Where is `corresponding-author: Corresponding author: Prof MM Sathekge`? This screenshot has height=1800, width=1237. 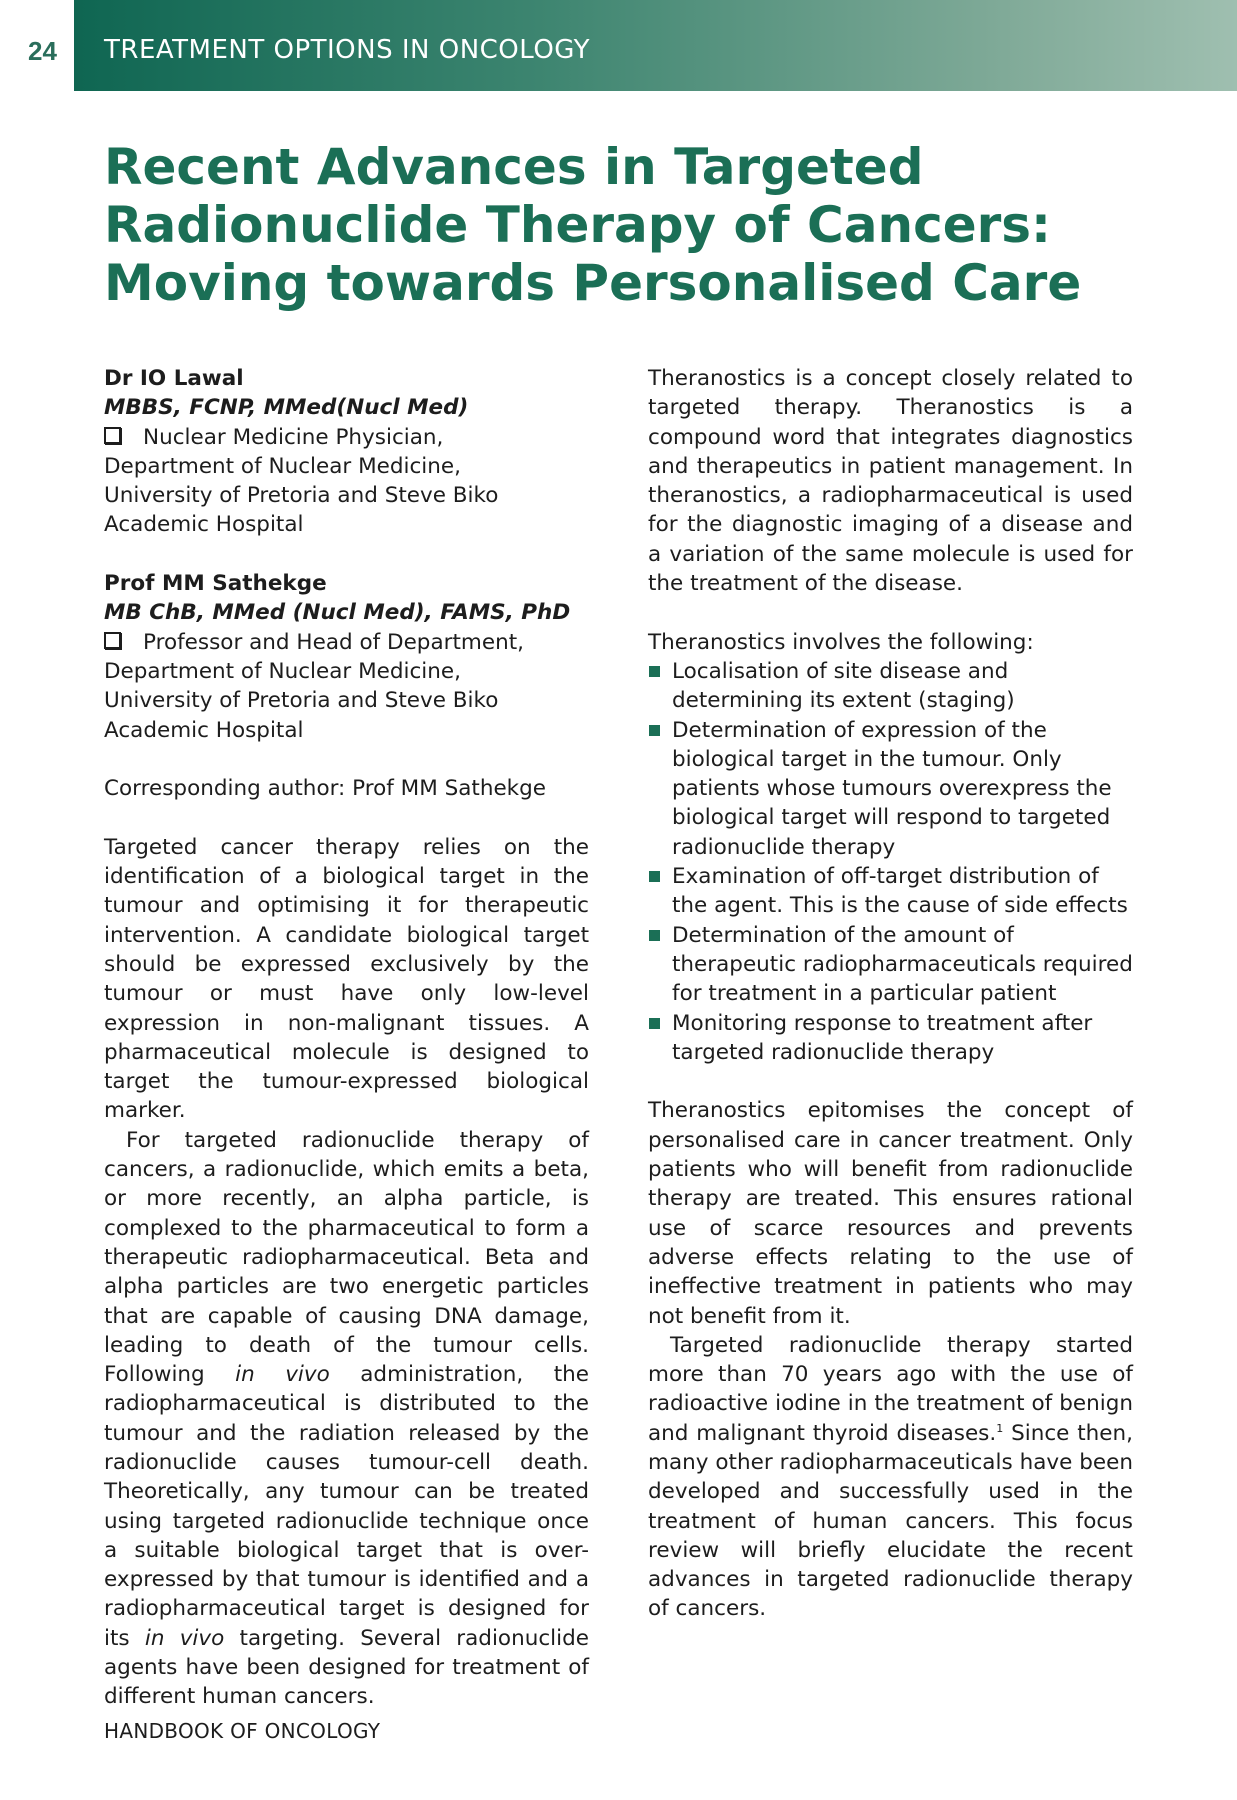 corresponding-author: Corresponding author: Prof MM Sathekge is located at coordinates (325, 789).